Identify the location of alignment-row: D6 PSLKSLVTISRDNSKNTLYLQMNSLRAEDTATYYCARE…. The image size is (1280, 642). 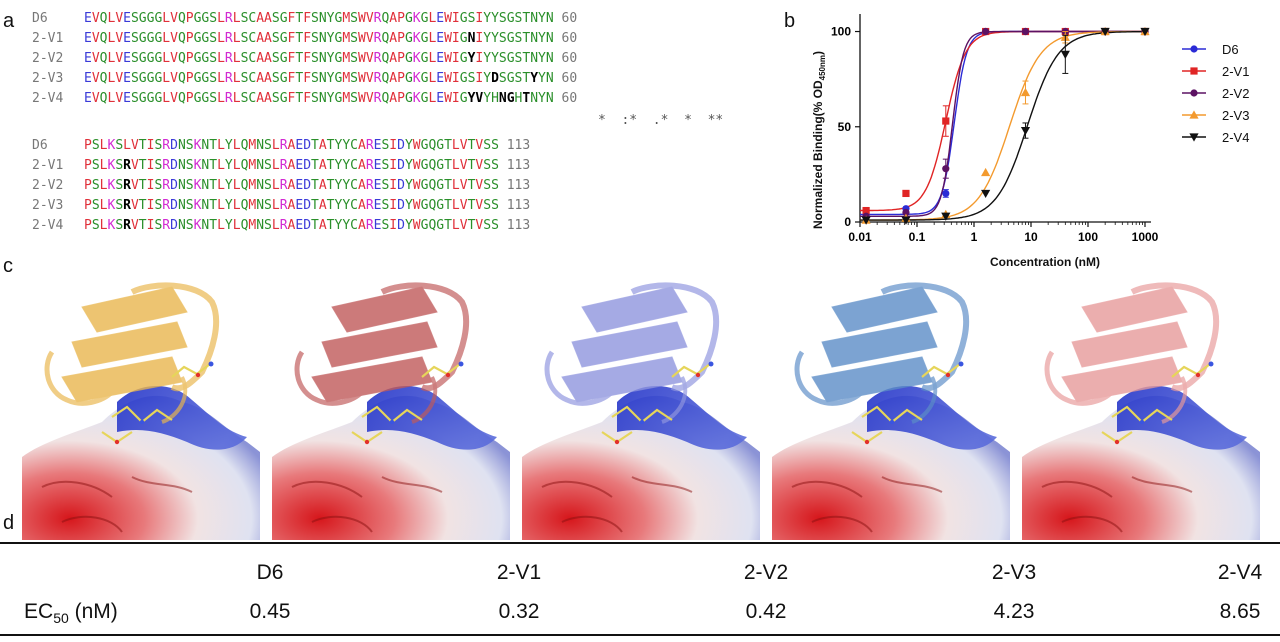
(281, 146).